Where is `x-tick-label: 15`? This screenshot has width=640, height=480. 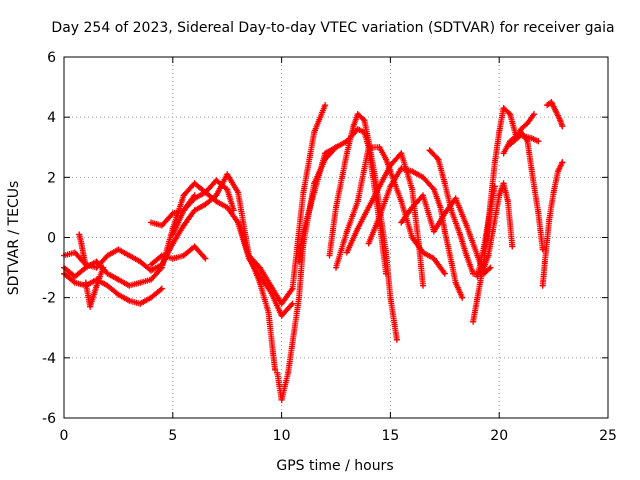
x-tick-label: 15 is located at coordinates (390, 436).